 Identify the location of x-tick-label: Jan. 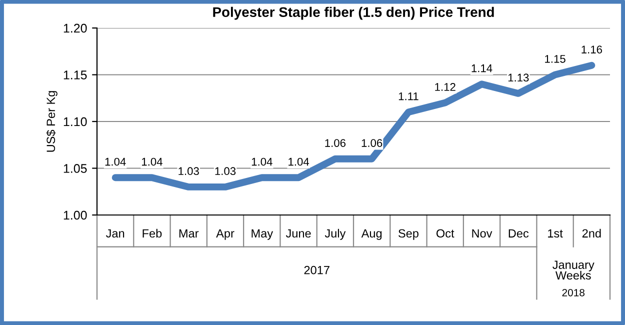
(115, 233).